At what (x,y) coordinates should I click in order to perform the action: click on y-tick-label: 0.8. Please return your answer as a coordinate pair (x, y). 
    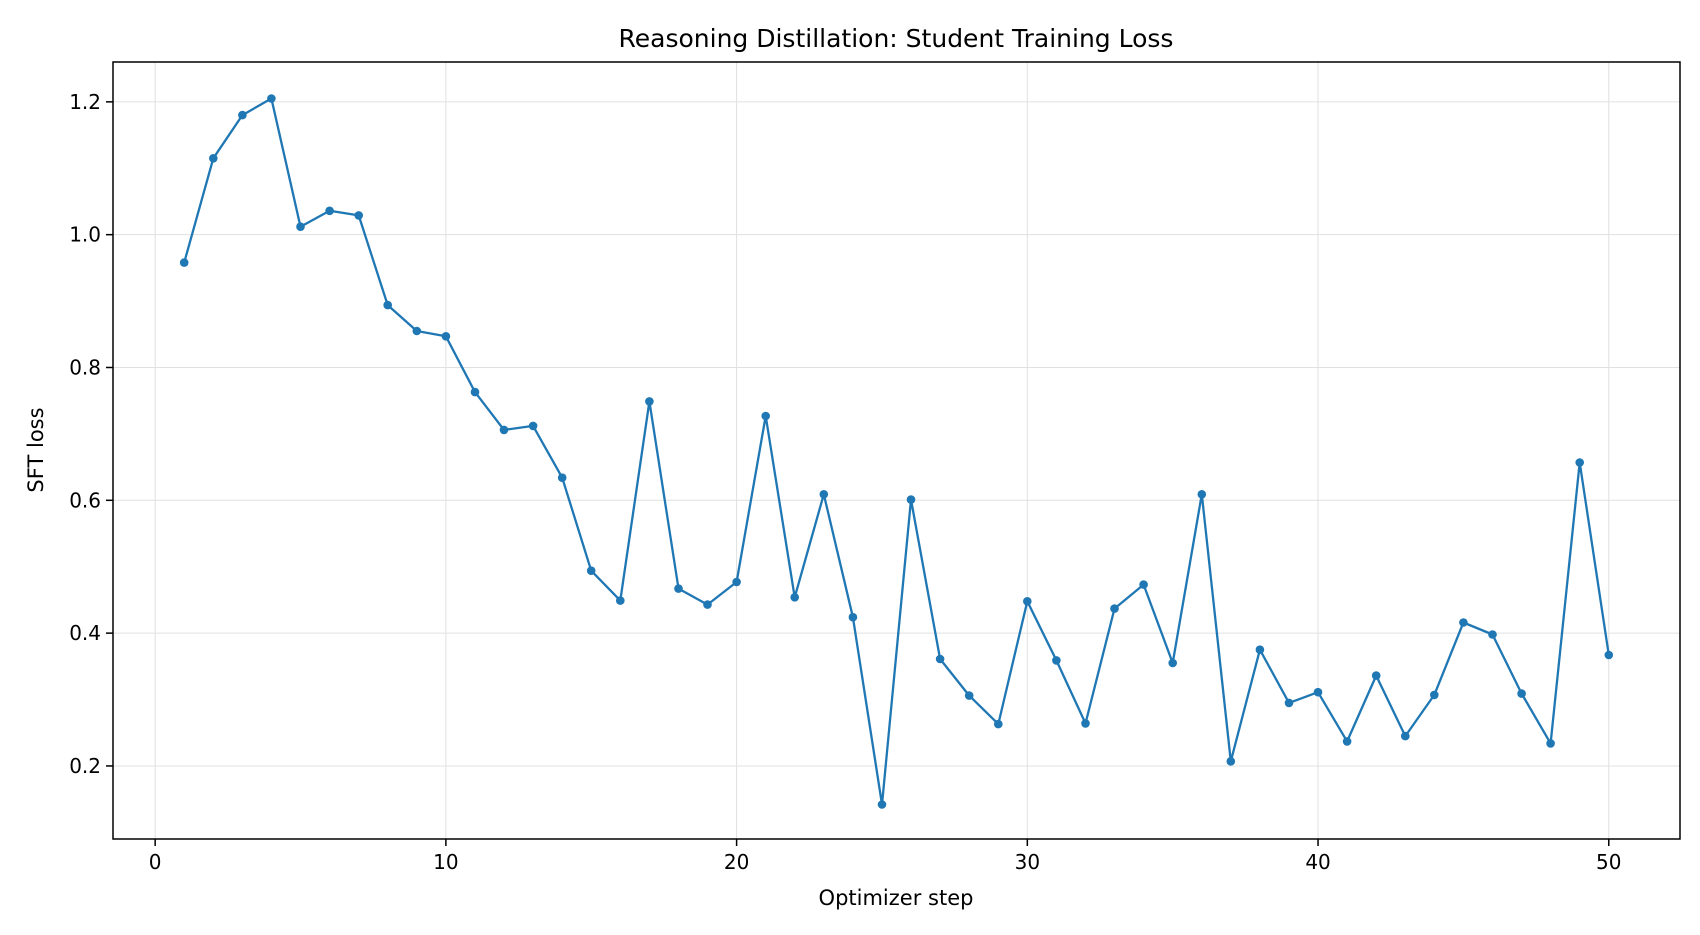
    Looking at the image, I should click on (85, 367).